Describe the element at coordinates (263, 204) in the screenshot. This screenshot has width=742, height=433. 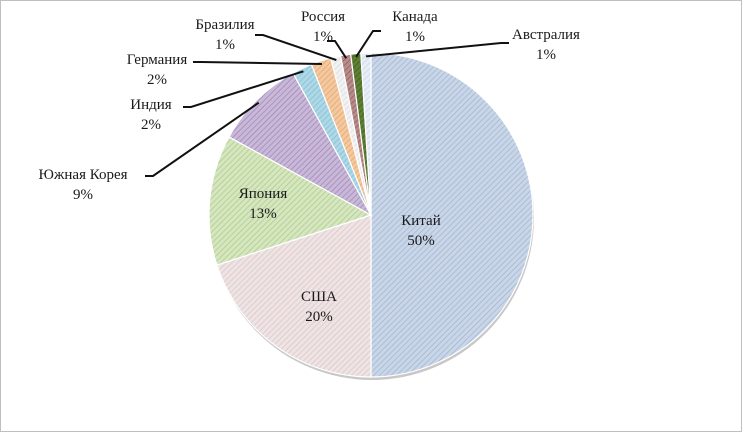
I see `slice-label-3: Япония 13%` at that location.